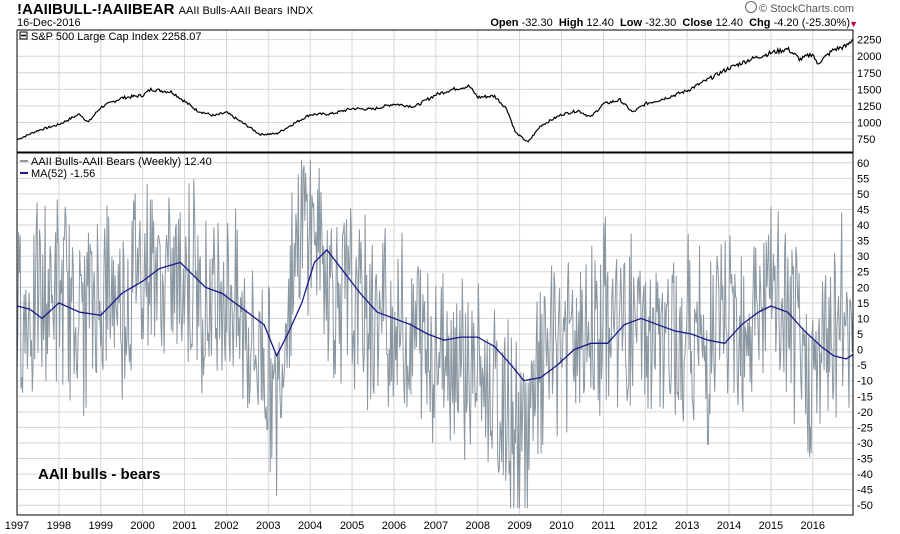 The width and height of the screenshot is (900, 534). Describe the element at coordinates (771, 526) in the screenshot. I see `x-tick-label: 2015` at that location.